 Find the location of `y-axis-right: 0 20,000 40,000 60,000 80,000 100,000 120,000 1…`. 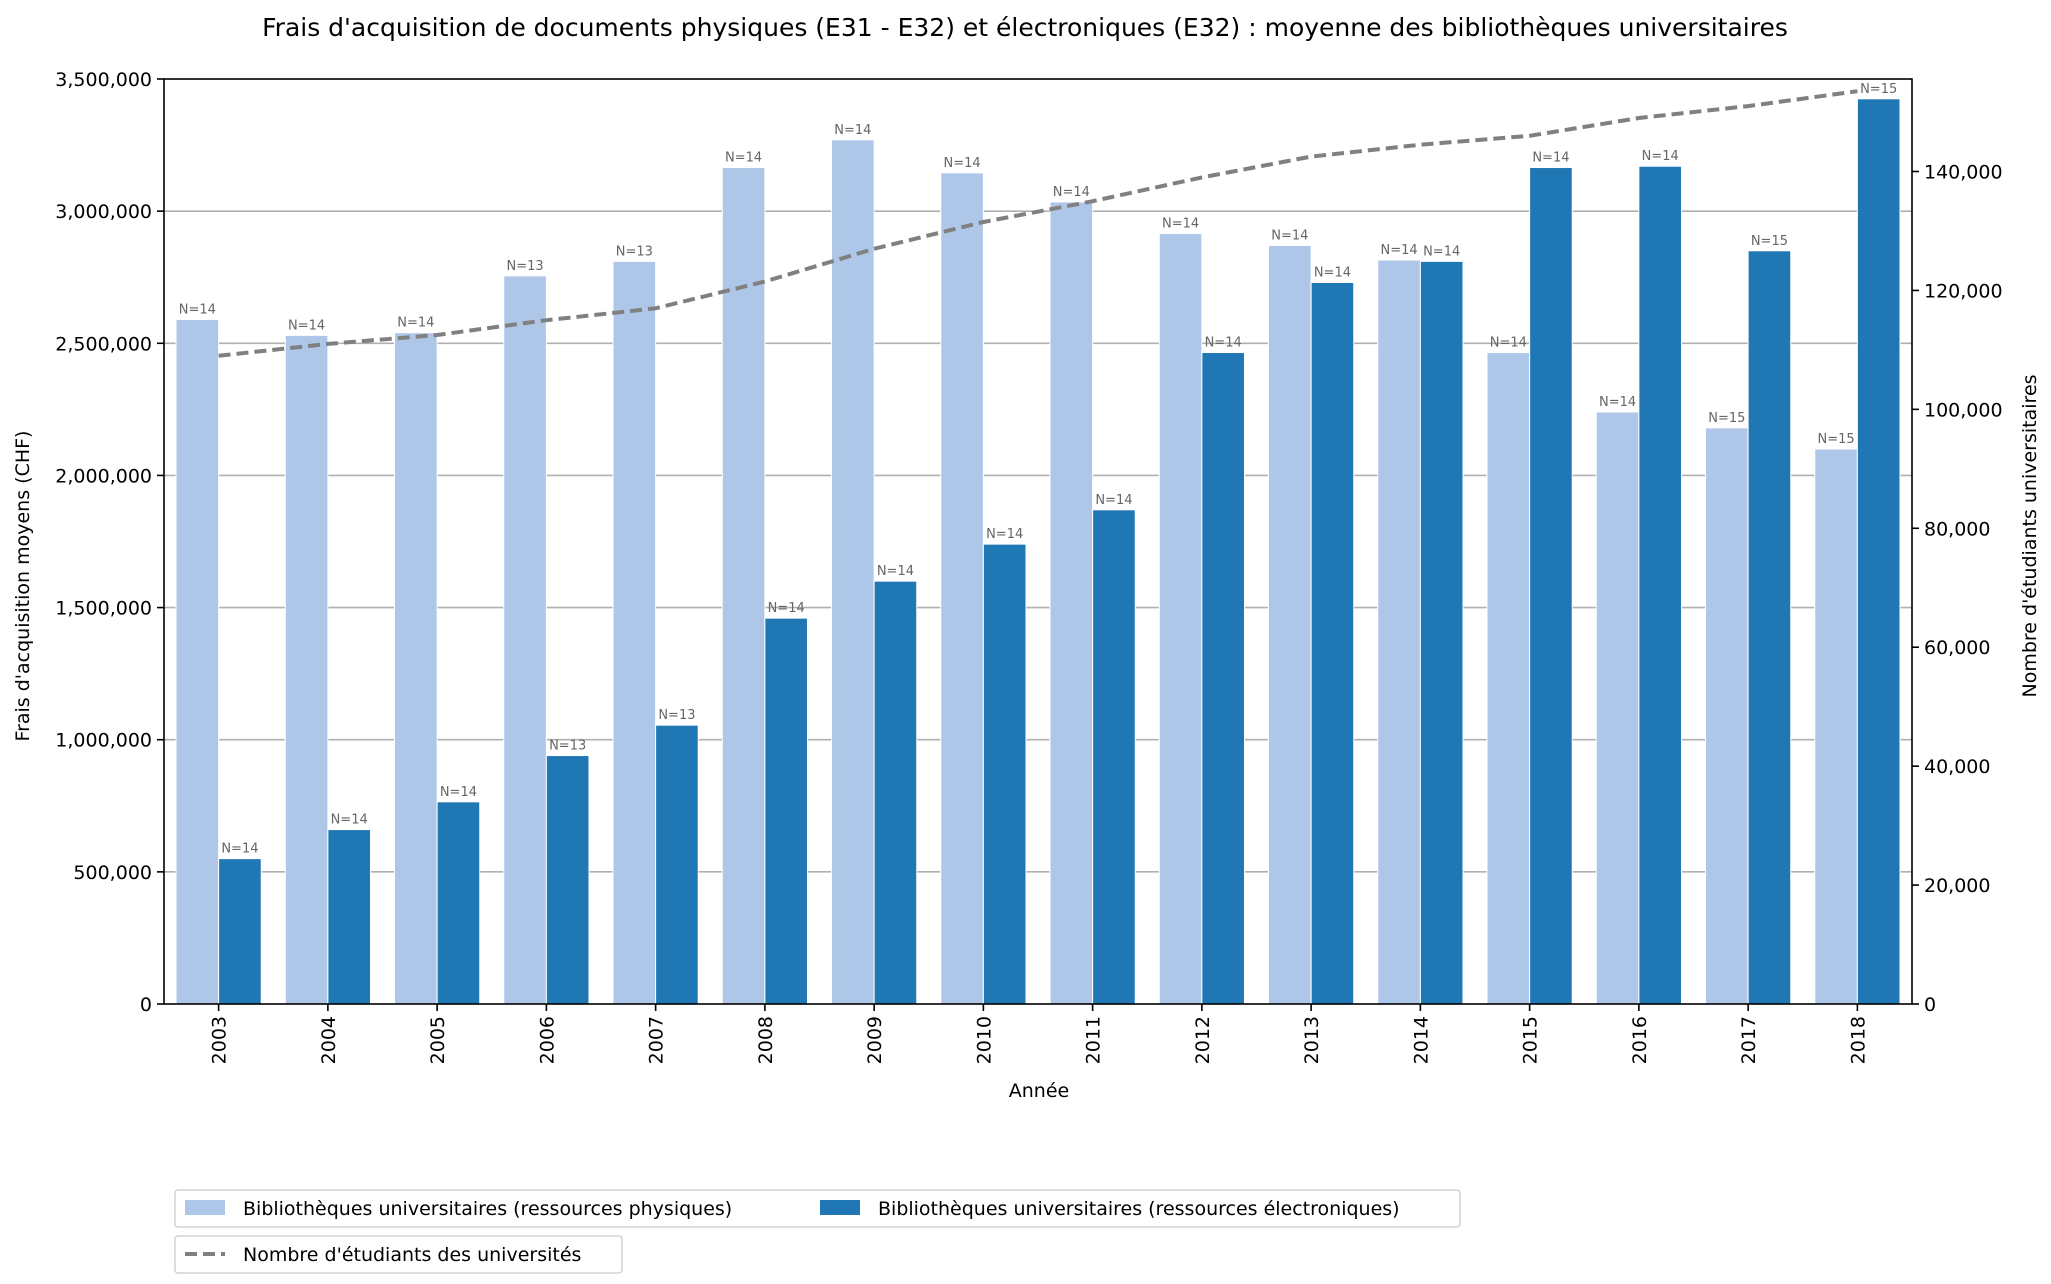

y-axis-right: 0 20,000 40,000 60,000 80,000 100,000 120,000 1… is located at coordinates (1957, 588).